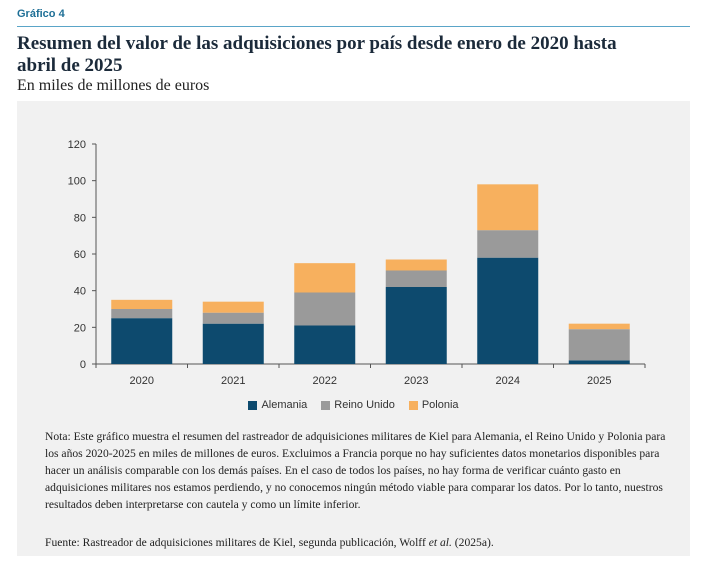 This screenshot has height=567, width=701. Describe the element at coordinates (599, 326) in the screenshot. I see `bar-polonia-2025` at that location.